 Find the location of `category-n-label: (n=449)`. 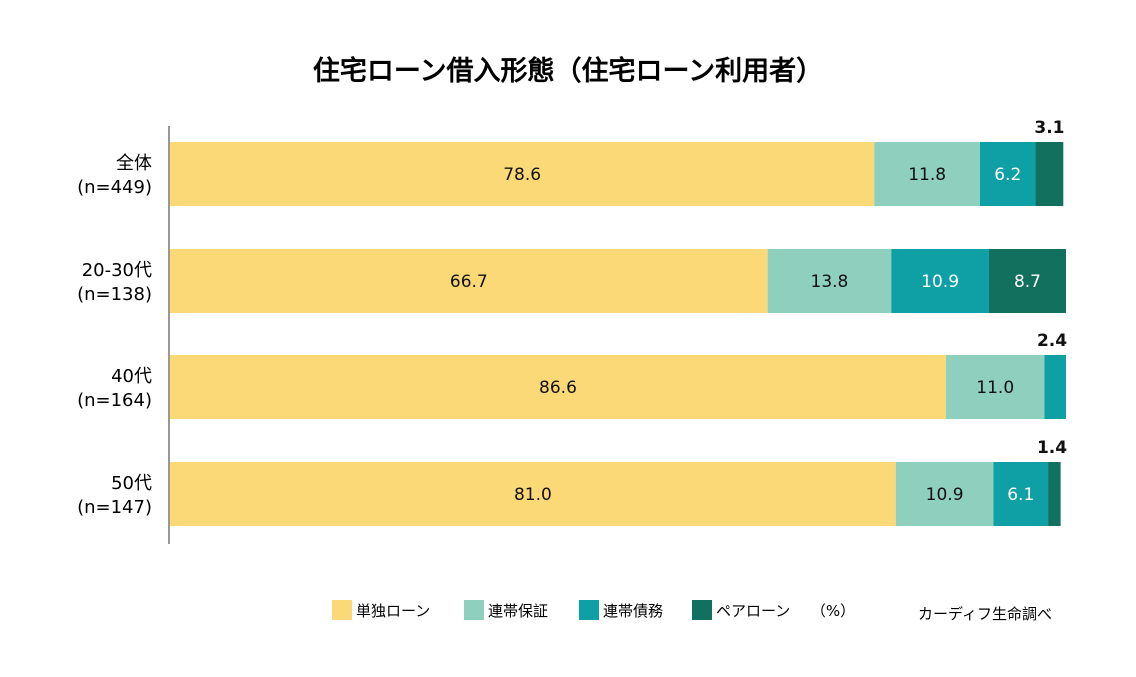

category-n-label: (n=449) is located at coordinates (114, 187).